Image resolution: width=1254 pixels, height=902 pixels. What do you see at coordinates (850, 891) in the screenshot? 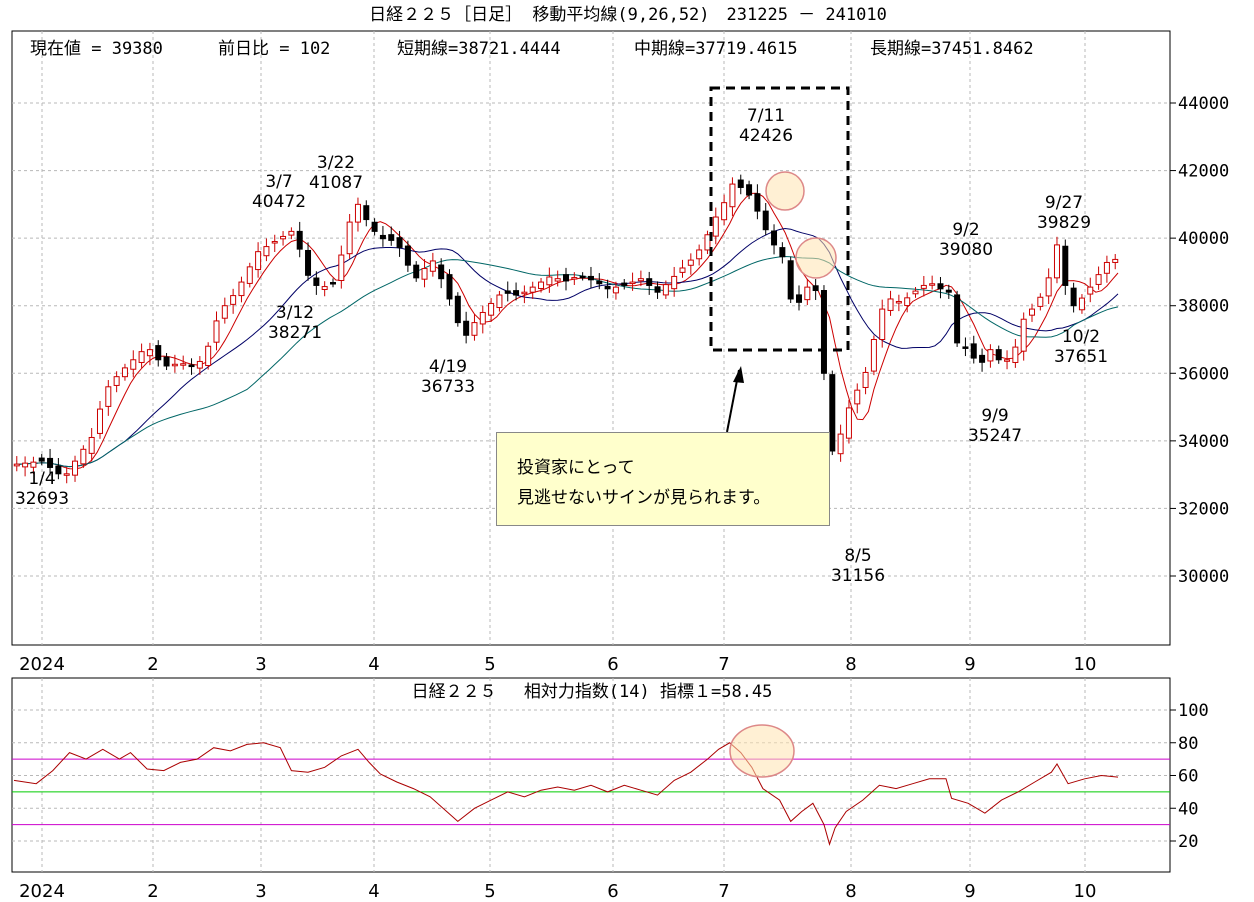
I see `rsi-x-tick-label: 8` at bounding box center [850, 891].